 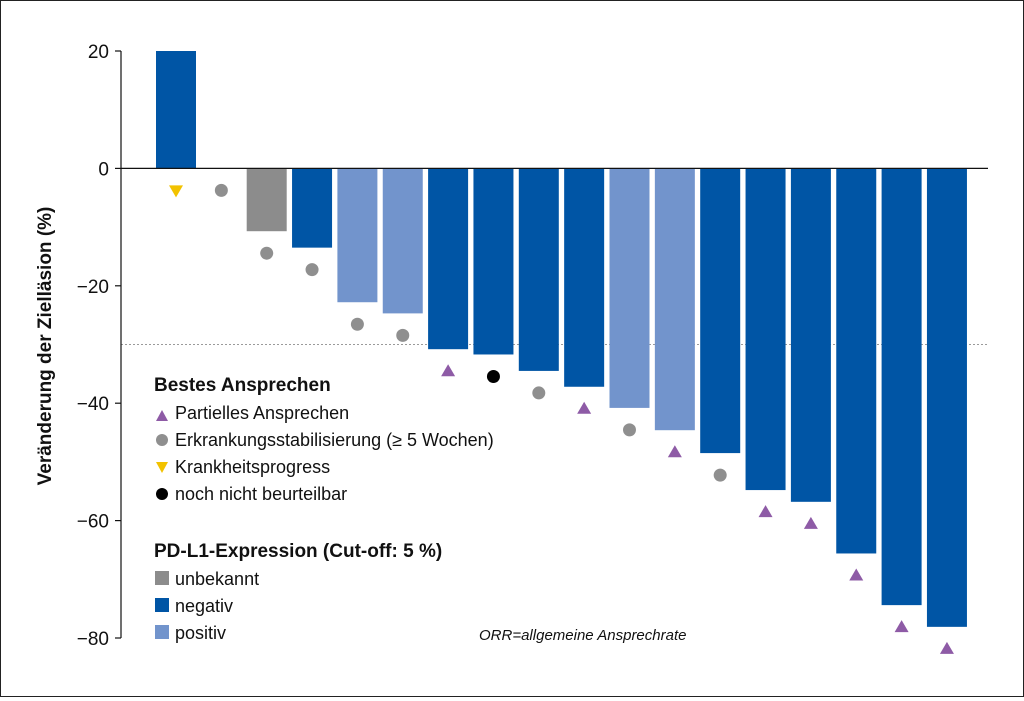 I want to click on y-tick-label: −80, so click(x=93, y=639).